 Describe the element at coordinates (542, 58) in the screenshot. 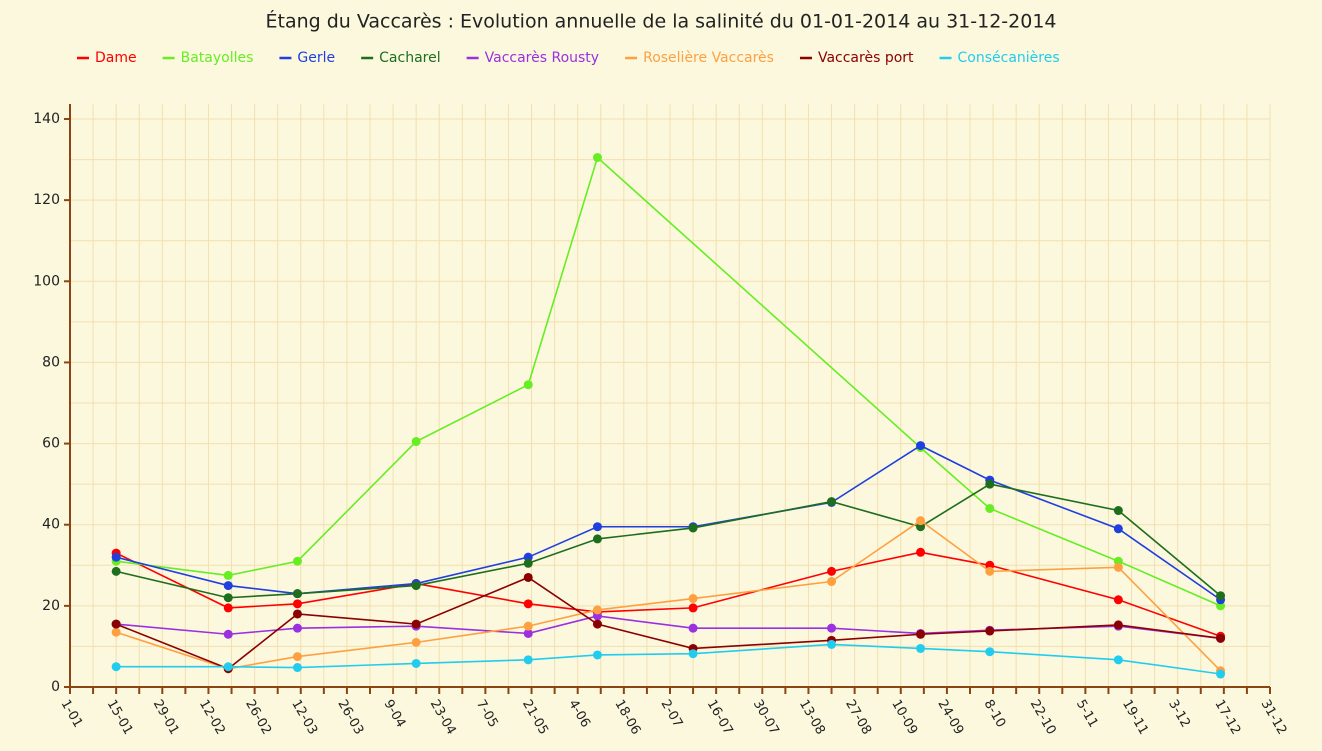

I see `legend-label: Vaccarès Rousty` at that location.